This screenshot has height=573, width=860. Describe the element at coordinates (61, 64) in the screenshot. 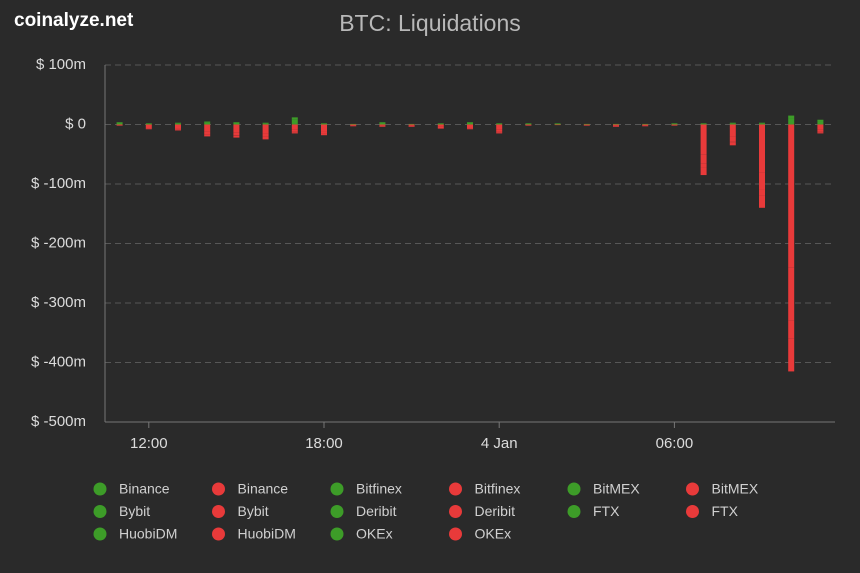

I see `y-tick-label: $ 100m` at that location.